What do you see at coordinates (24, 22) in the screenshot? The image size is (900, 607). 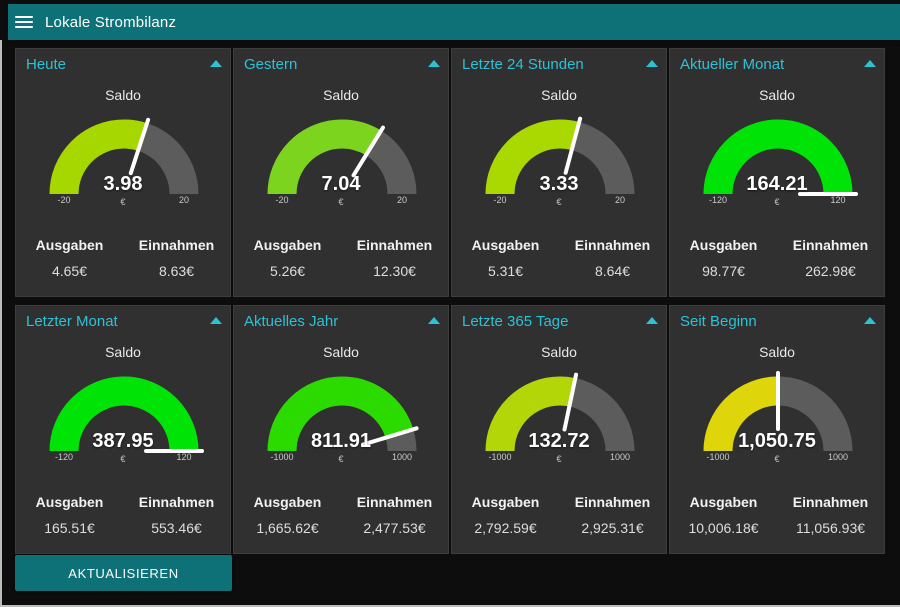 I see `hamburger-menu-icon` at bounding box center [24, 22].